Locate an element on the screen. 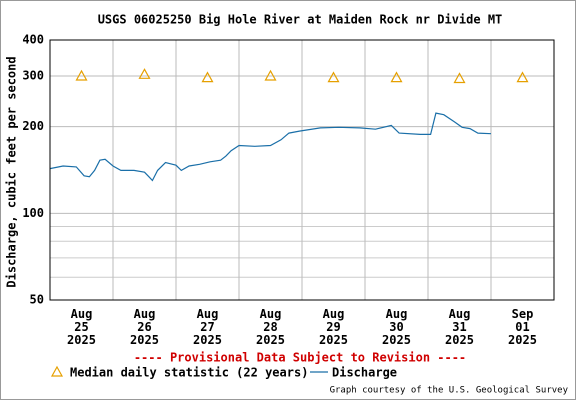 The image size is (576, 400). y-tick-label: 100 is located at coordinates (33, 213).